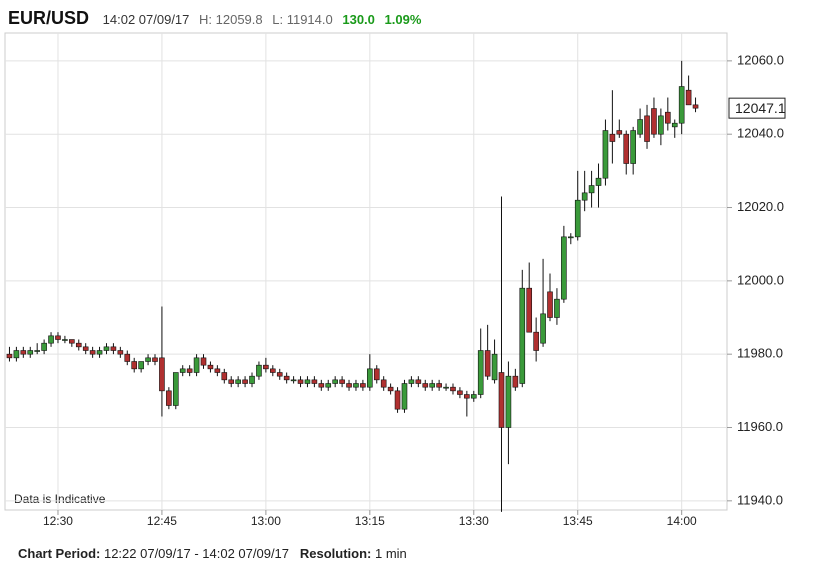  I want to click on x-tick-label: 14:00, so click(682, 521).